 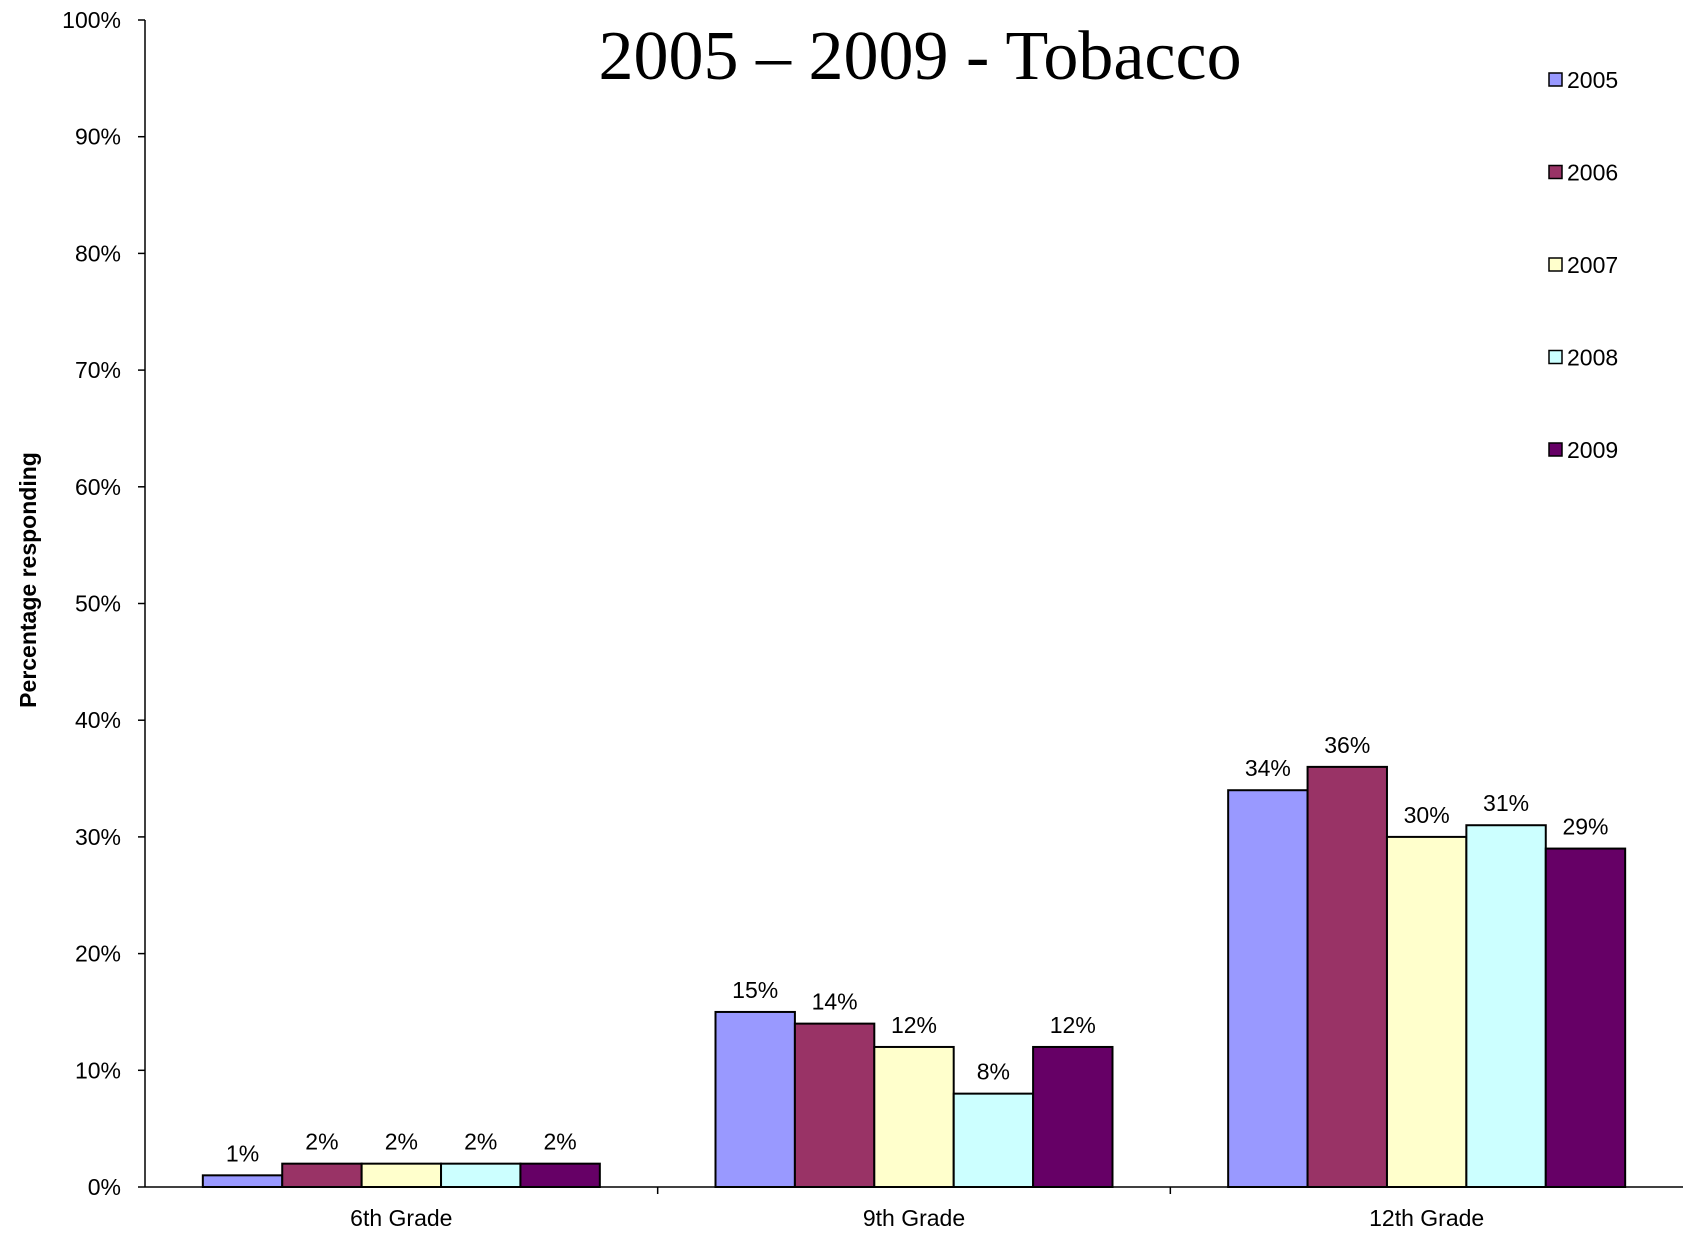 What do you see at coordinates (914, 1218) in the screenshot?
I see `x-category-label: 9th Grade` at bounding box center [914, 1218].